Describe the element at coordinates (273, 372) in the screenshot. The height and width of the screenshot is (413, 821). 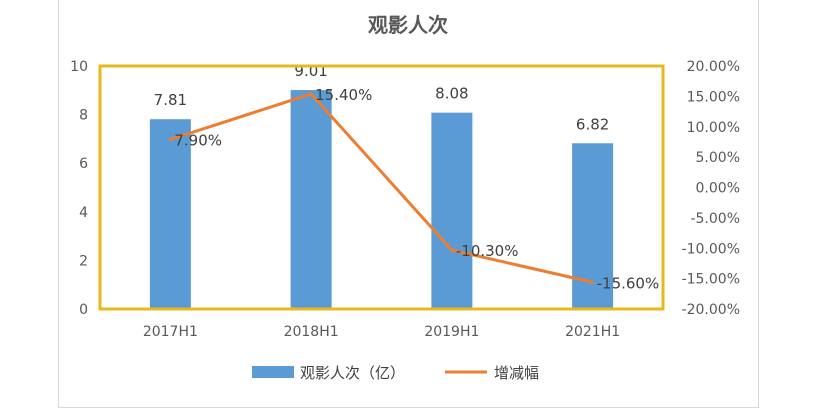
I see `legend-swatch-bar` at that location.